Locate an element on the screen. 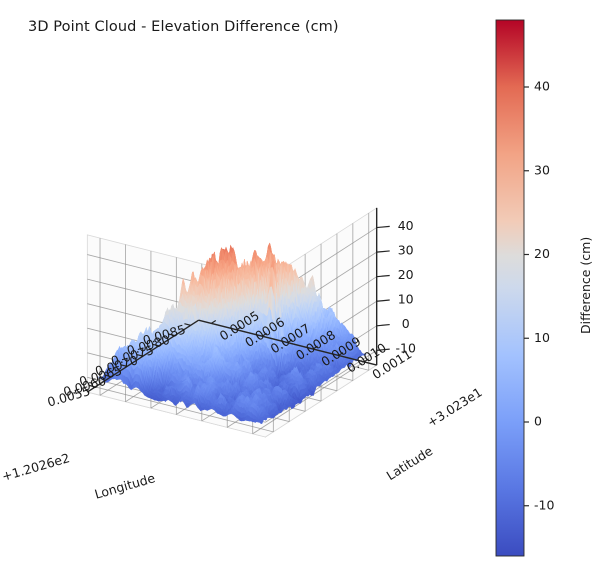 Image resolution: width=600 pixels, height=574 pixels. spine-x is located at coordinates (142, 356).